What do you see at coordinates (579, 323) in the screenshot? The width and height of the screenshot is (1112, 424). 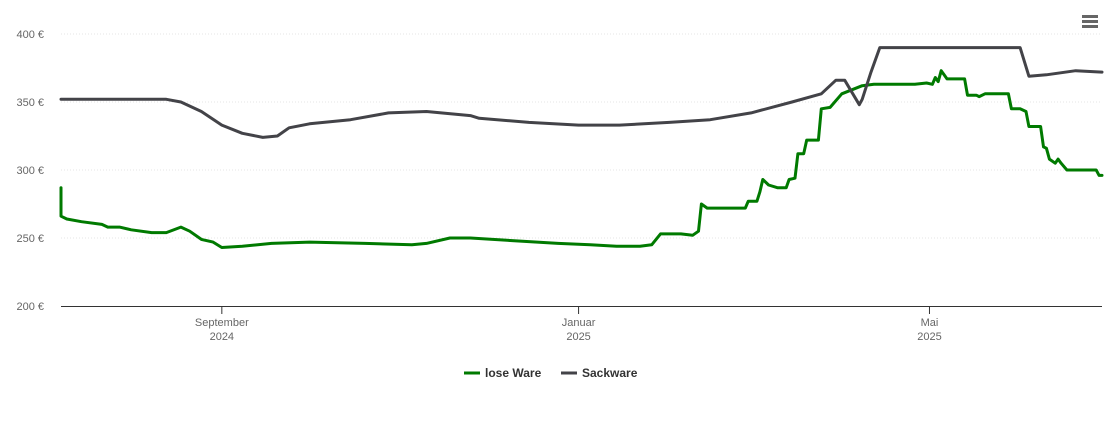 I see `x-tick-label: Januar` at bounding box center [579, 323].